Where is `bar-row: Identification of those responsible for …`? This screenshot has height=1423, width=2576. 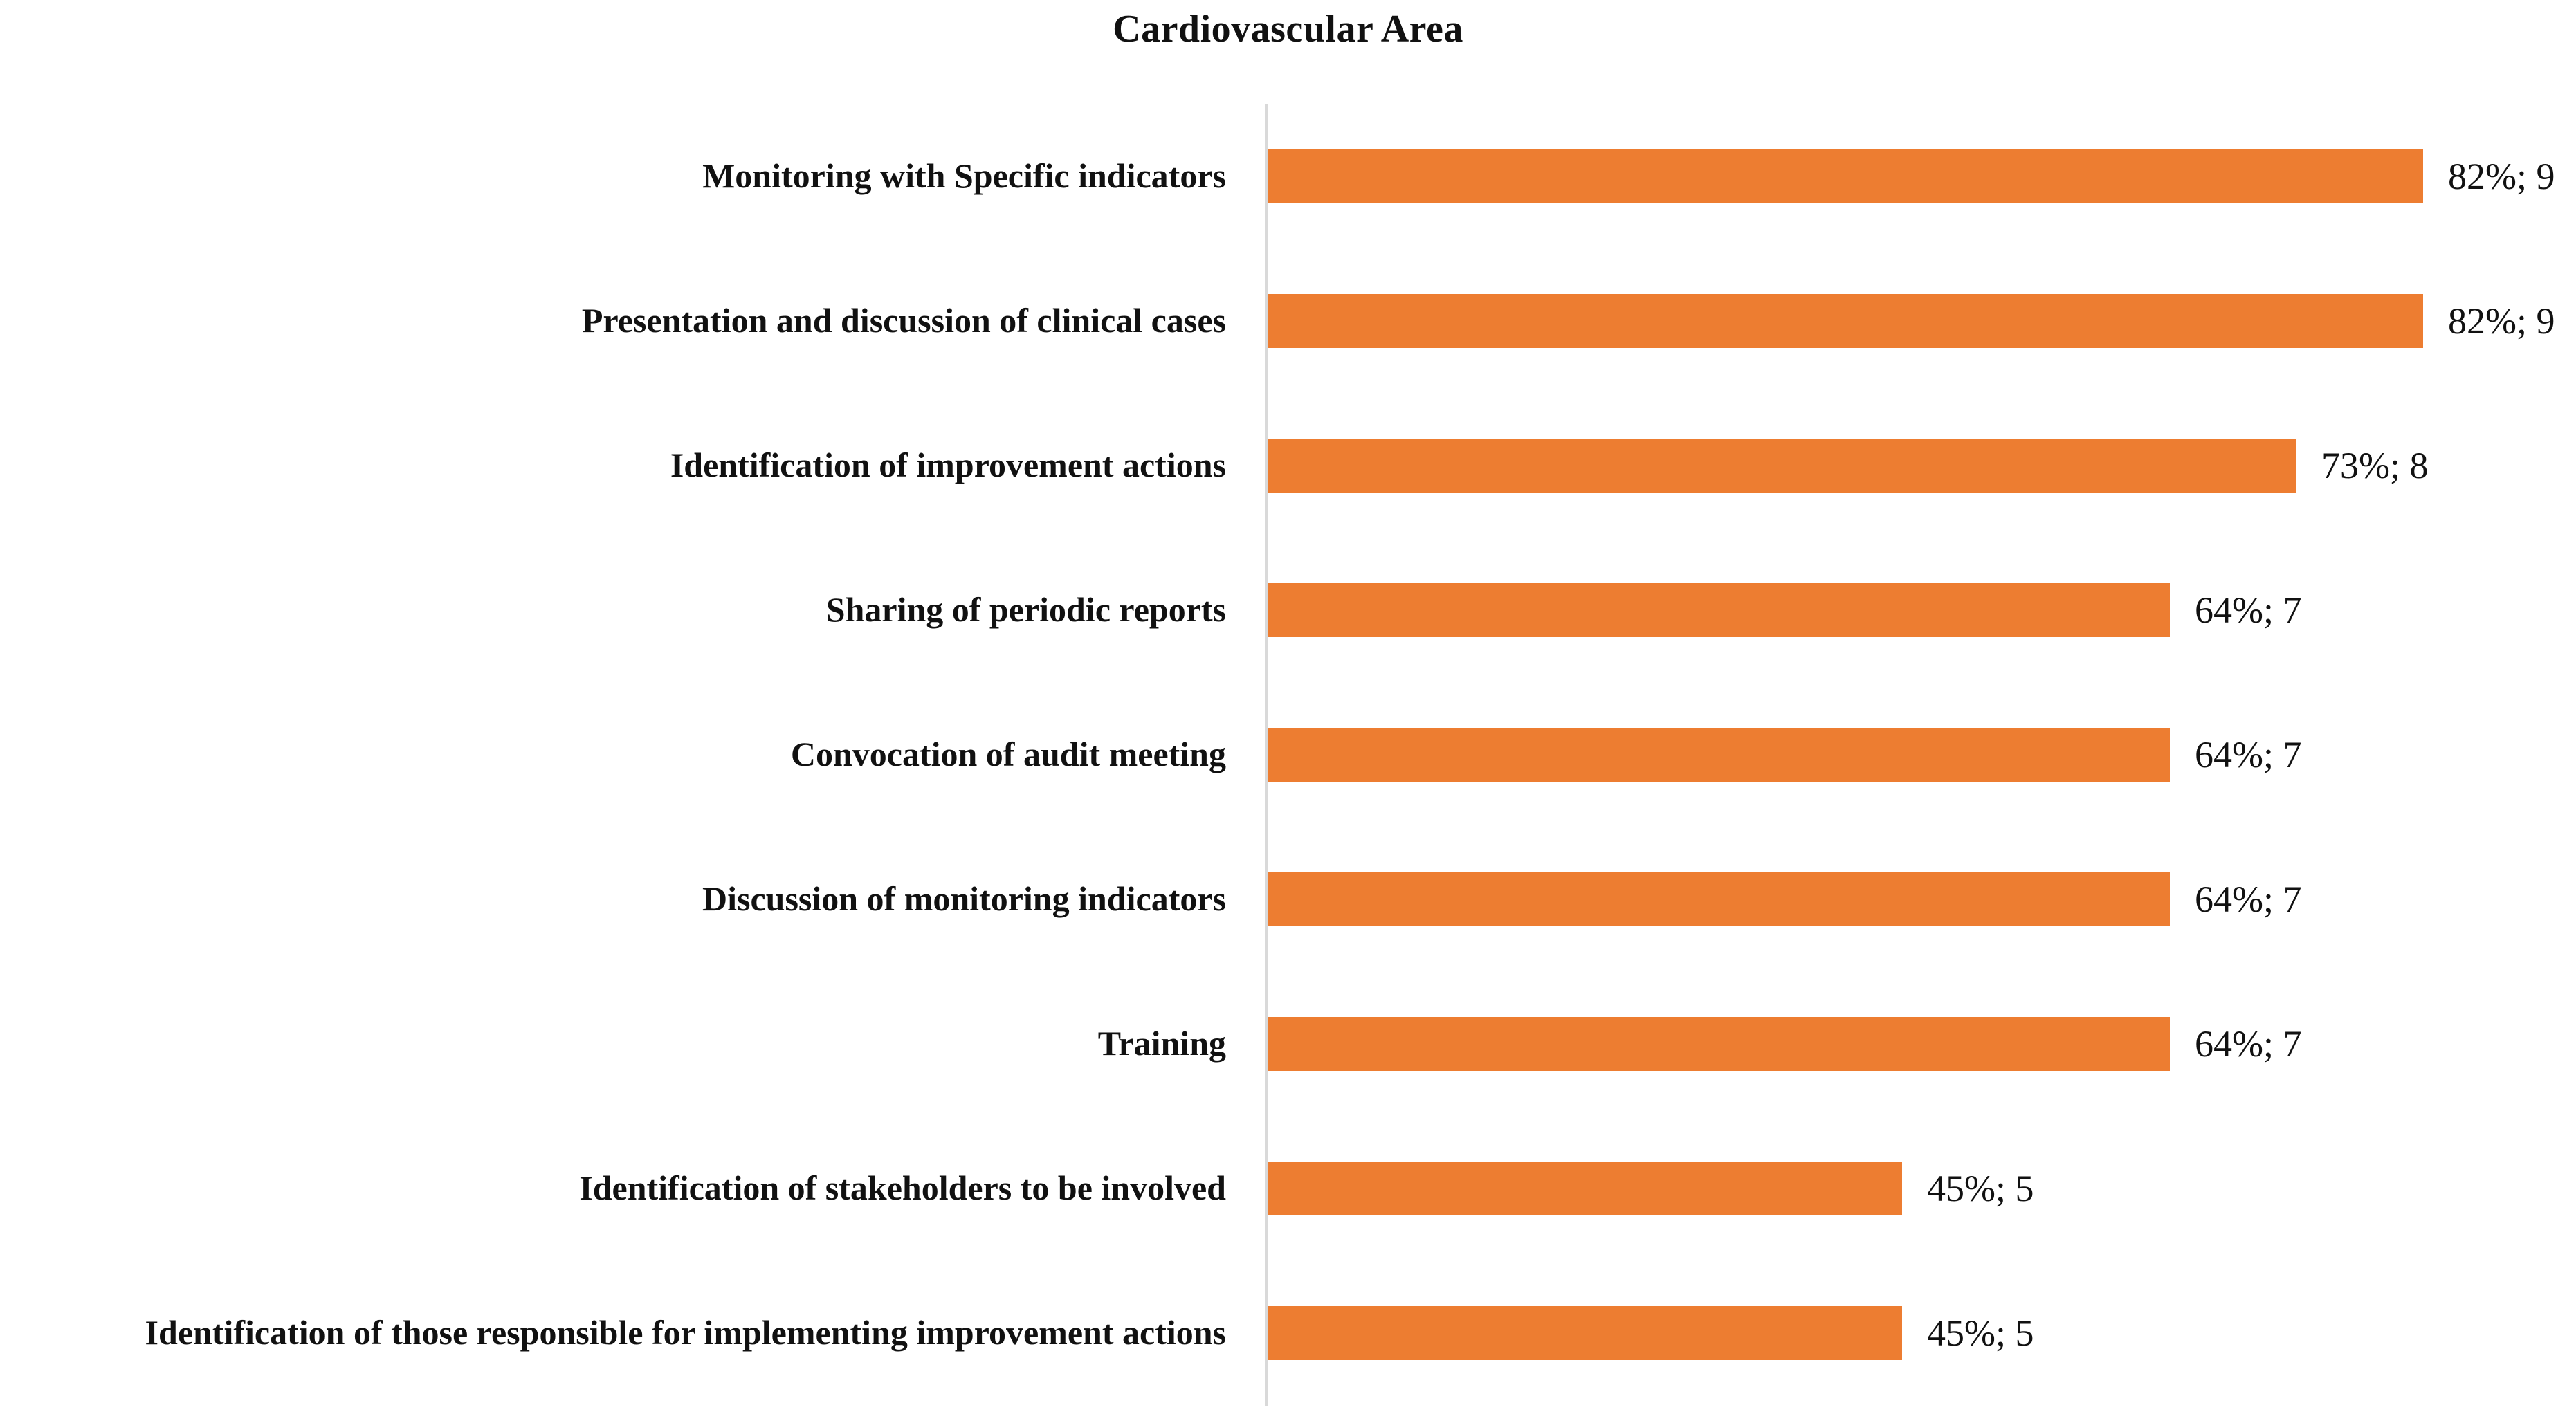 bar-row: Identification of those responsible for … is located at coordinates (1288, 1332).